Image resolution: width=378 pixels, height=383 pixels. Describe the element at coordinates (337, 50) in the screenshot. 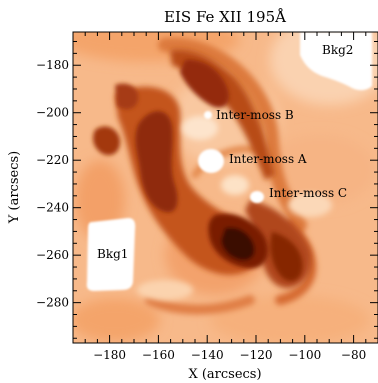

I see `label-bkg2: Bkg2` at that location.